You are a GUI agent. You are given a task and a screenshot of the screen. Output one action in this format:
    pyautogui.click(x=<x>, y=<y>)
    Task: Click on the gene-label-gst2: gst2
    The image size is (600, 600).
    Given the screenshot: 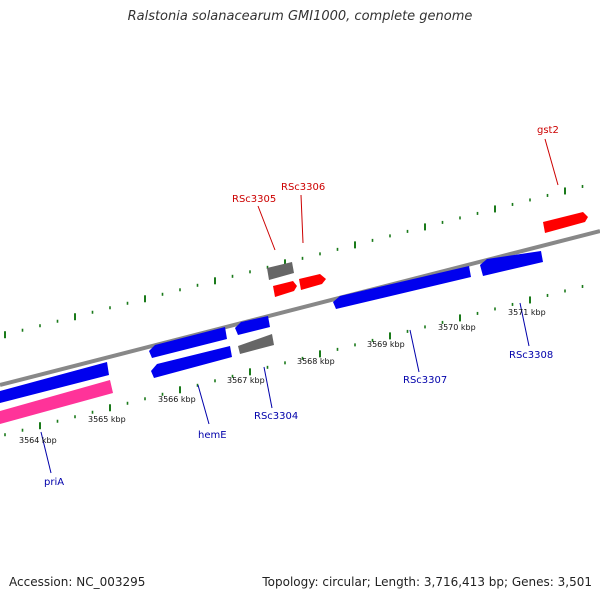 What is the action you would take?
    pyautogui.click(x=548, y=130)
    